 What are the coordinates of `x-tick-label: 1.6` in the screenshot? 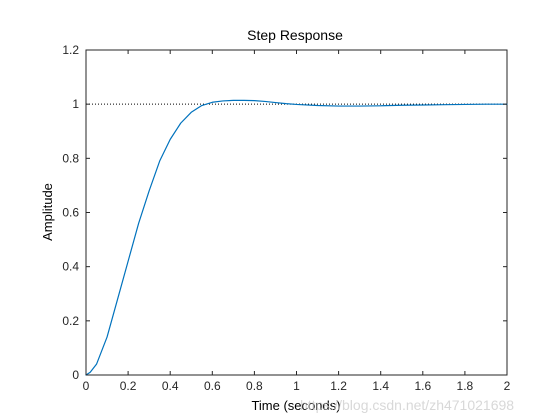 It's located at (422, 386).